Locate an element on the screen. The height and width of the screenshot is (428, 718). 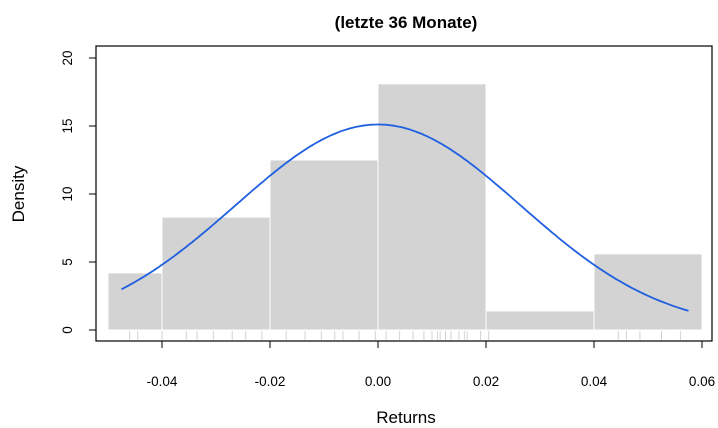
y-tick-label: 20 is located at coordinates (67, 57).